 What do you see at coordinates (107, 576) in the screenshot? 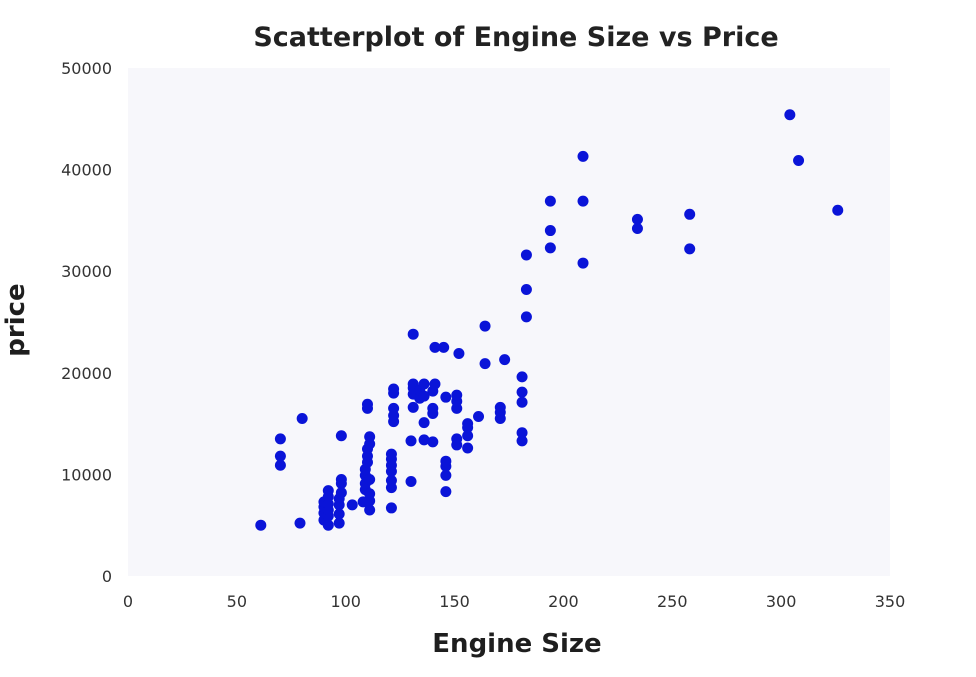
I see `y-tick-label: 0` at bounding box center [107, 576].